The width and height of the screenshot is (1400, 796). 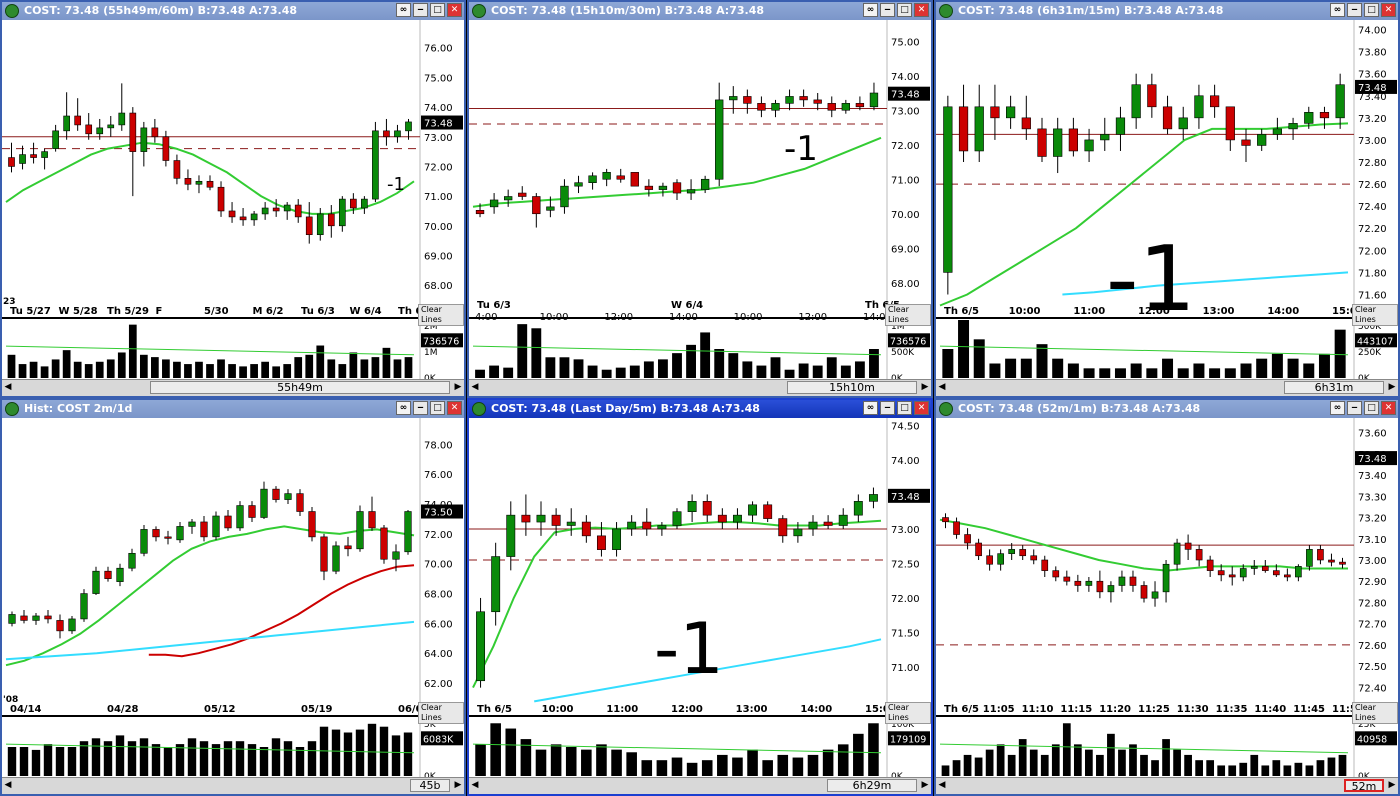 I want to click on corner-label: 23, so click(x=9, y=302).